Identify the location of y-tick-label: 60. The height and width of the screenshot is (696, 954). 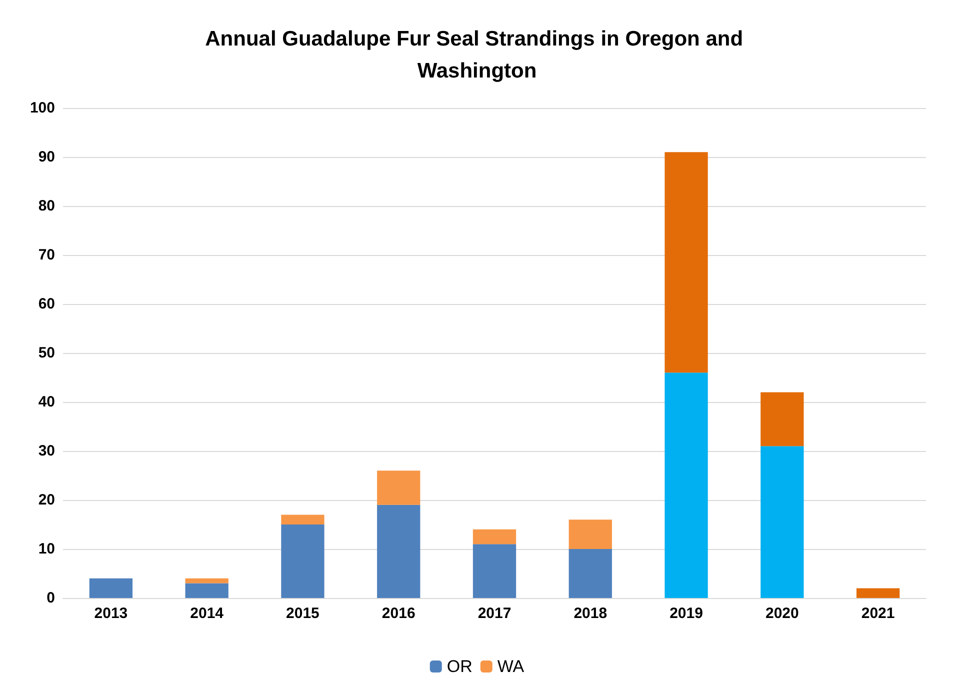
(46, 304).